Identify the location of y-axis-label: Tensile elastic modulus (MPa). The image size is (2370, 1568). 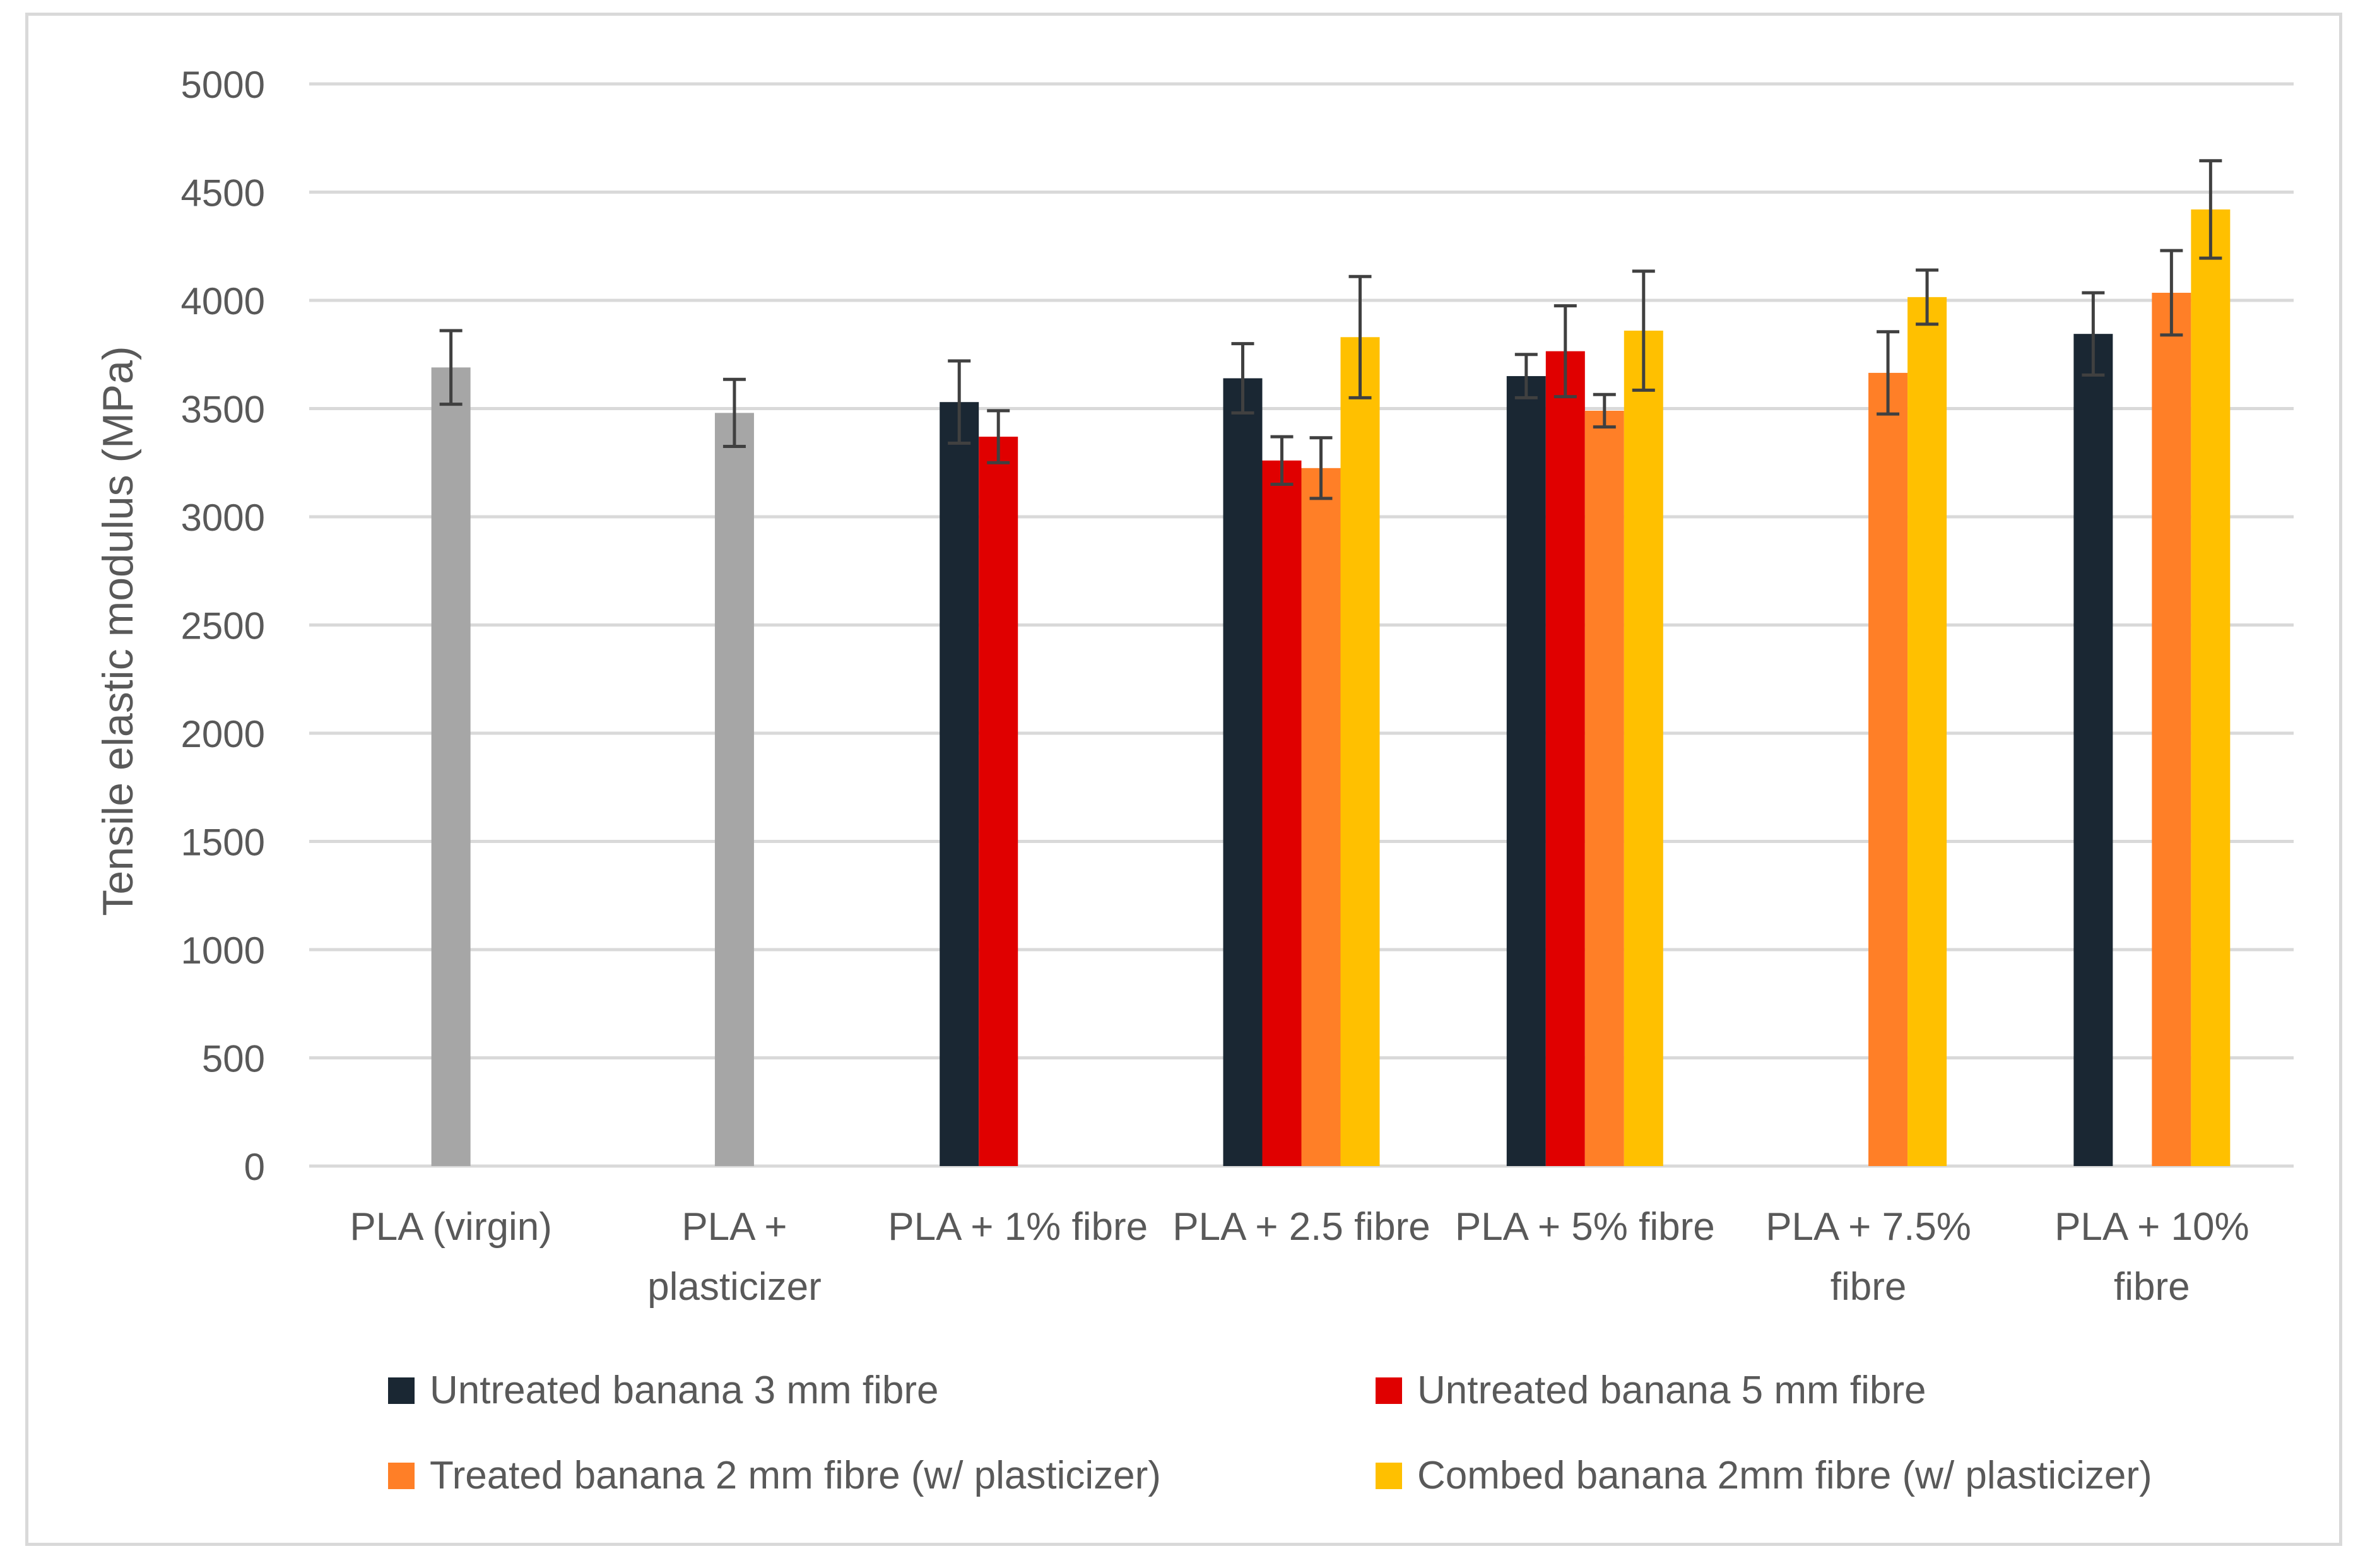
(118, 631).